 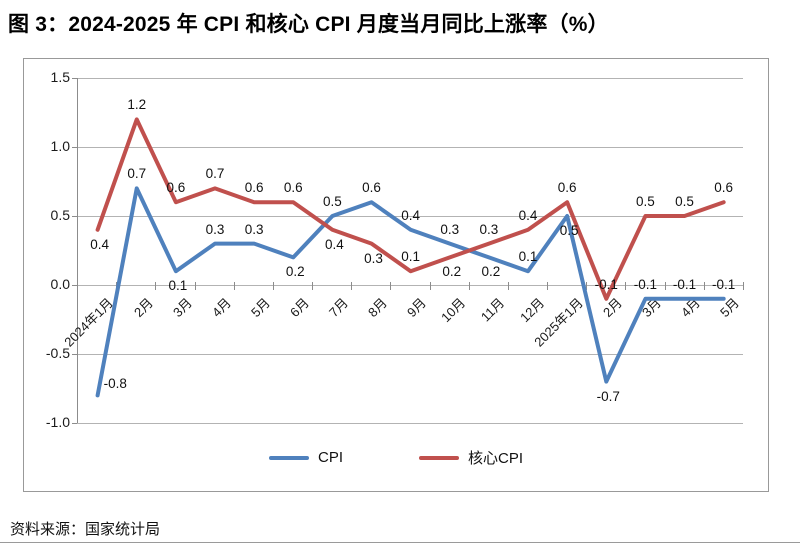 What do you see at coordinates (60, 284) in the screenshot?
I see `y-axis-label: 0.0` at bounding box center [60, 284].